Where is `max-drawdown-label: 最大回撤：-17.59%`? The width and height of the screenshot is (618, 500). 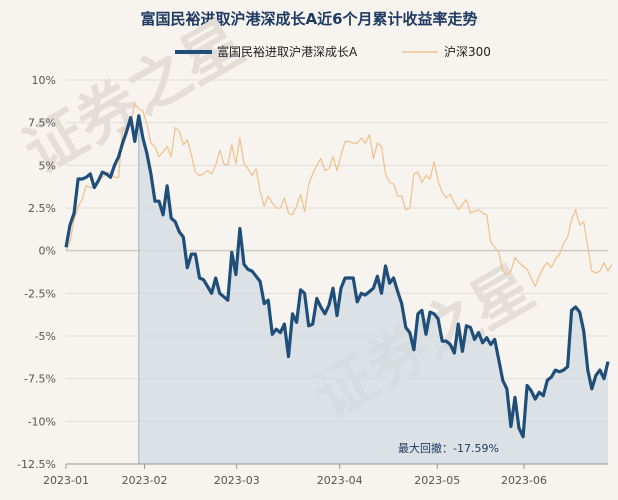
max-drawdown-label: 最大回撤：-17.59% is located at coordinates (448, 448).